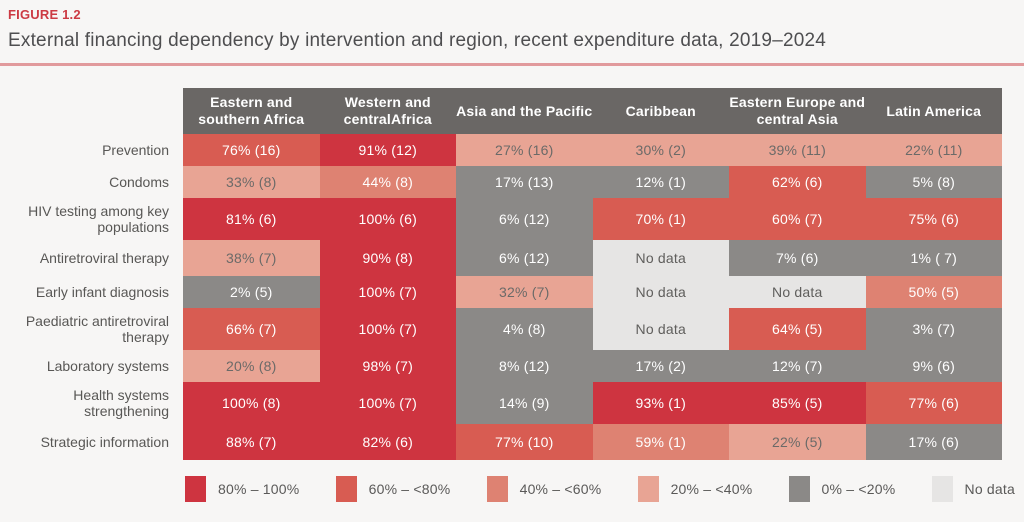  What do you see at coordinates (933, 111) in the screenshot?
I see `column-header-6: Latin America` at bounding box center [933, 111].